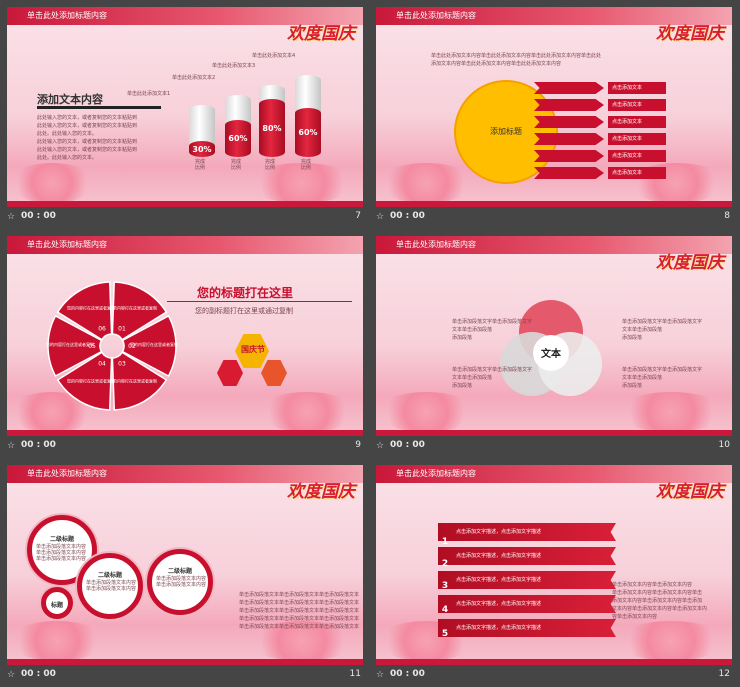 This screenshot has height=687, width=740. I want to click on badge-graphic: 国庆节, so click(252, 364).